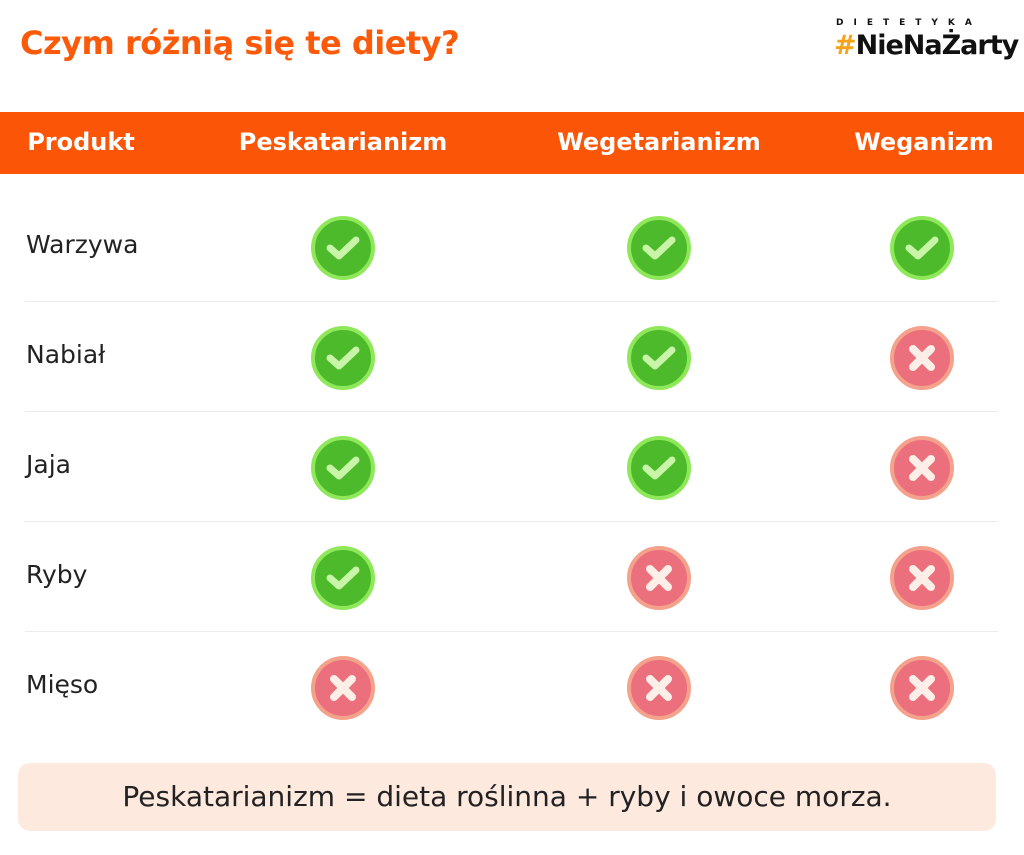 The image size is (1024, 855). Describe the element at coordinates (48, 464) in the screenshot. I see `product-label: Jaja` at that location.